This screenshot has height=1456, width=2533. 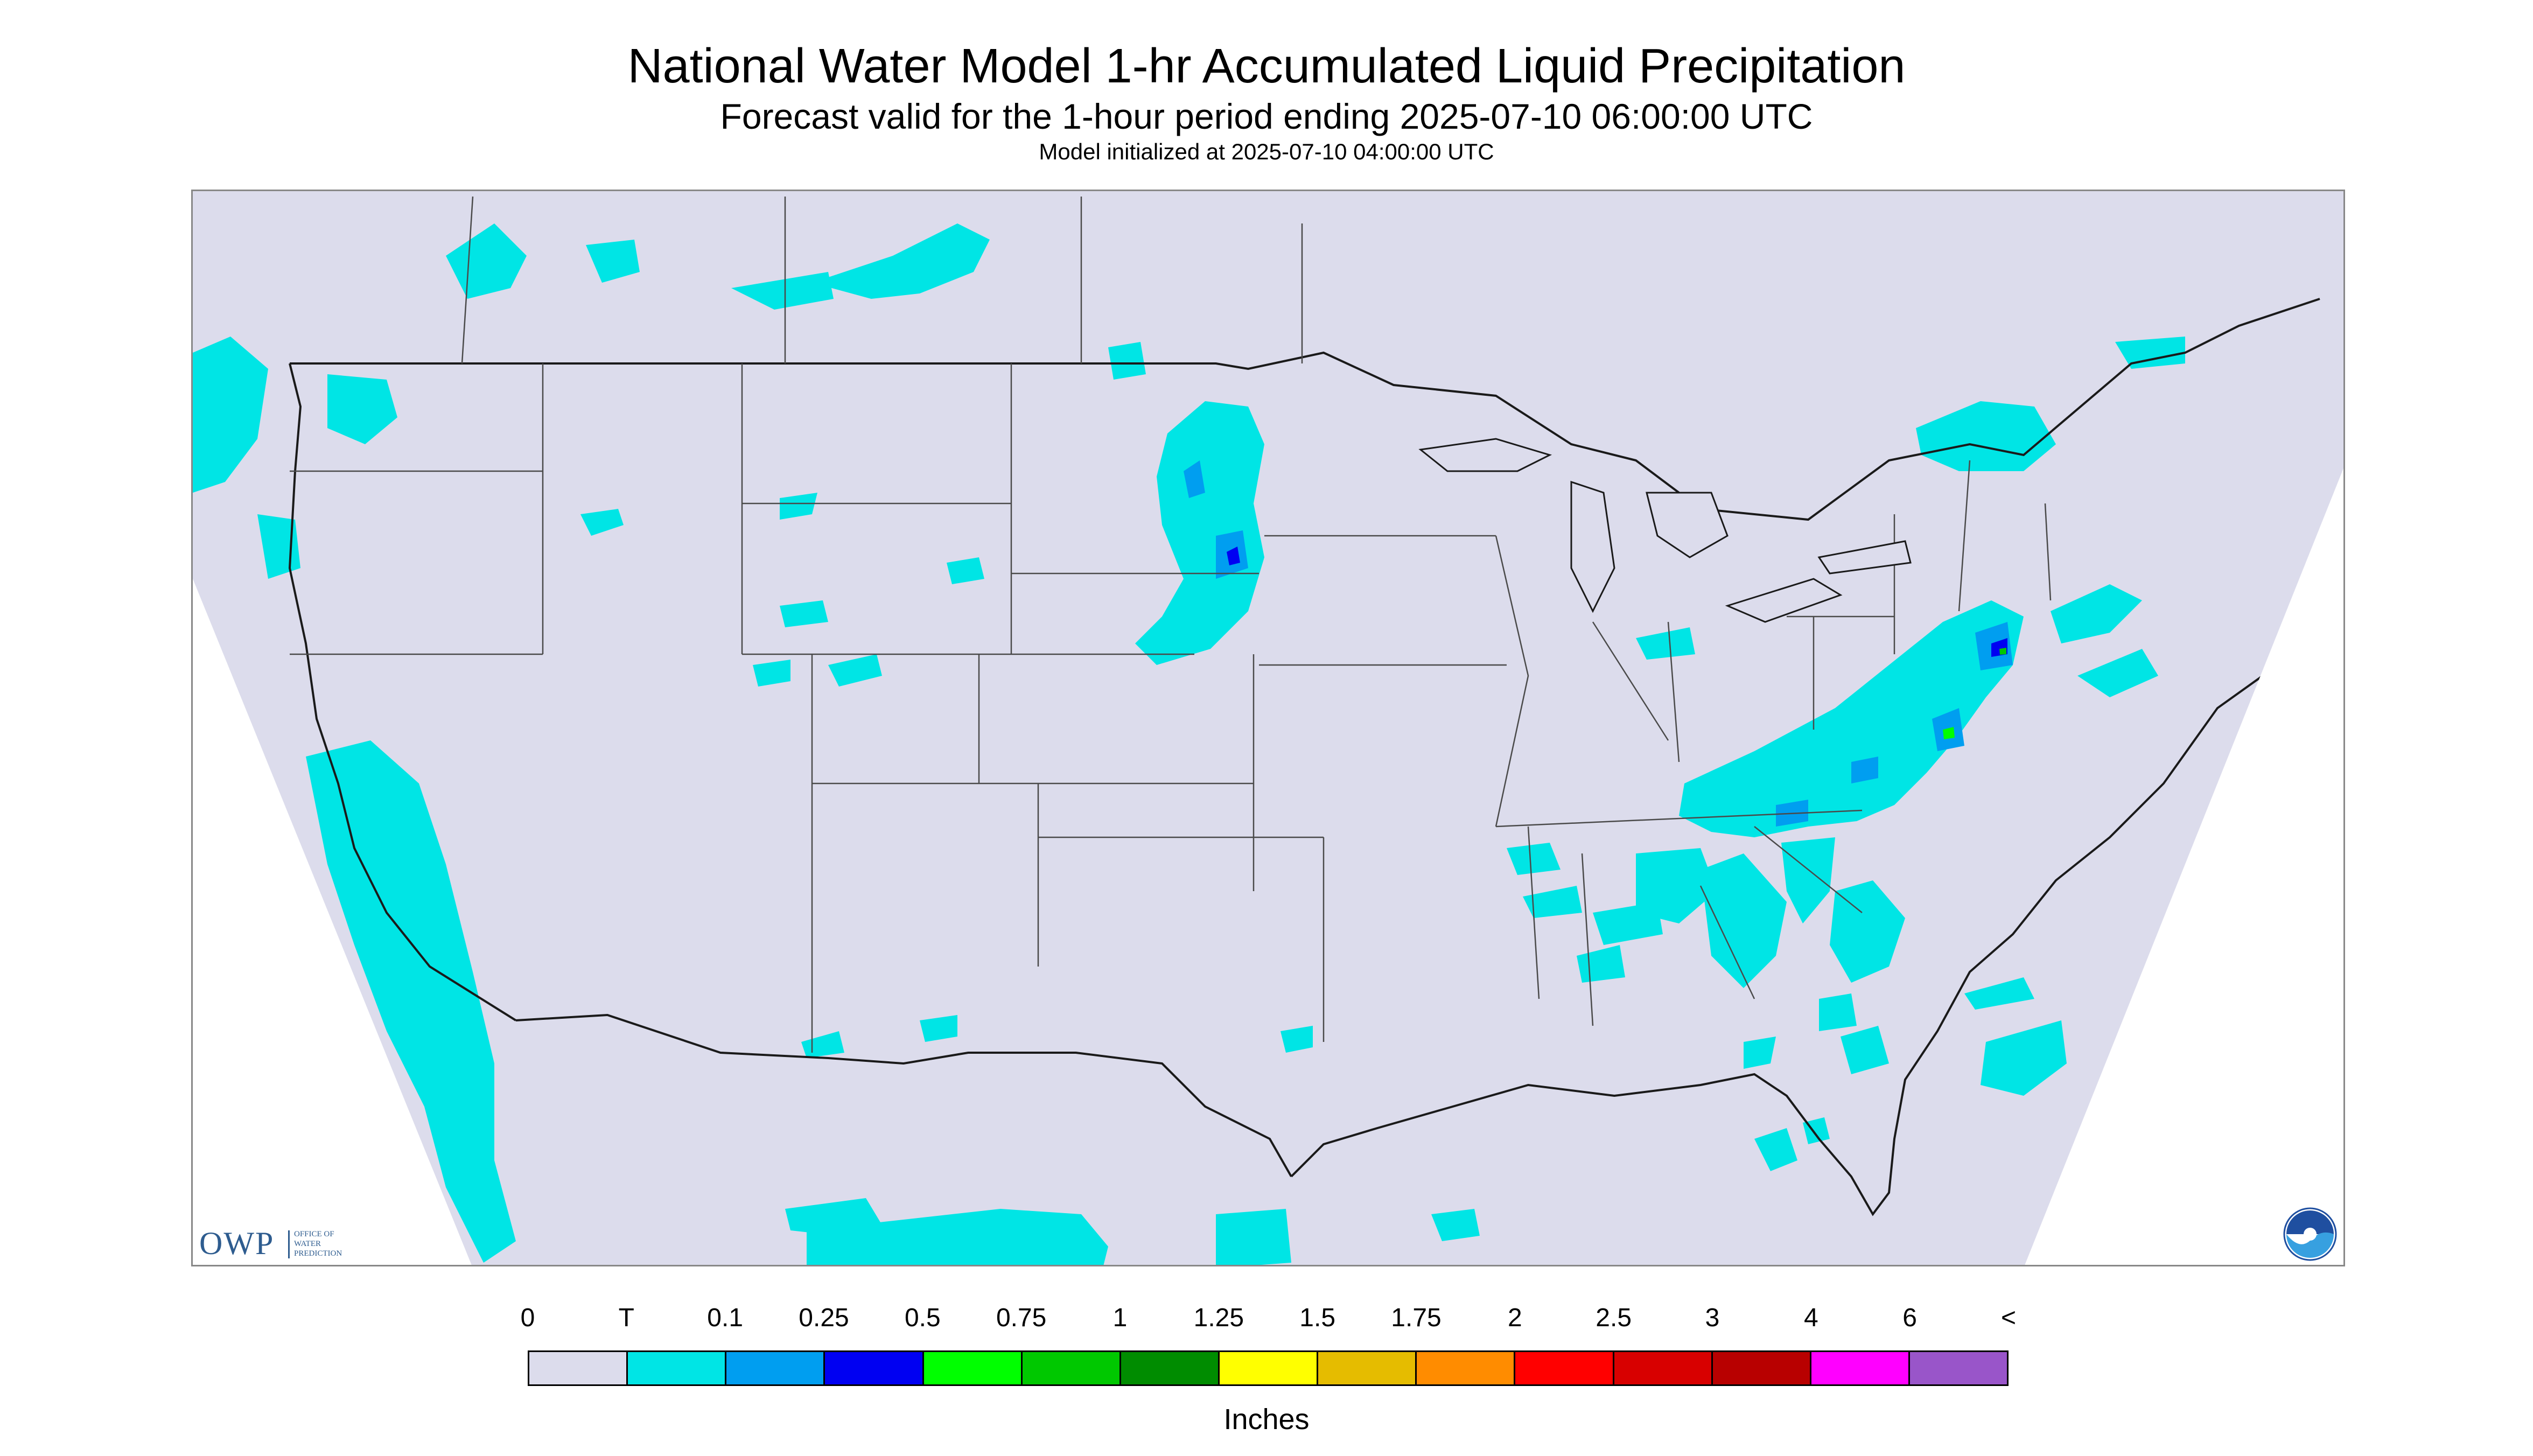 What do you see at coordinates (1317, 1318) in the screenshot?
I see `legend-label: 1.5` at bounding box center [1317, 1318].